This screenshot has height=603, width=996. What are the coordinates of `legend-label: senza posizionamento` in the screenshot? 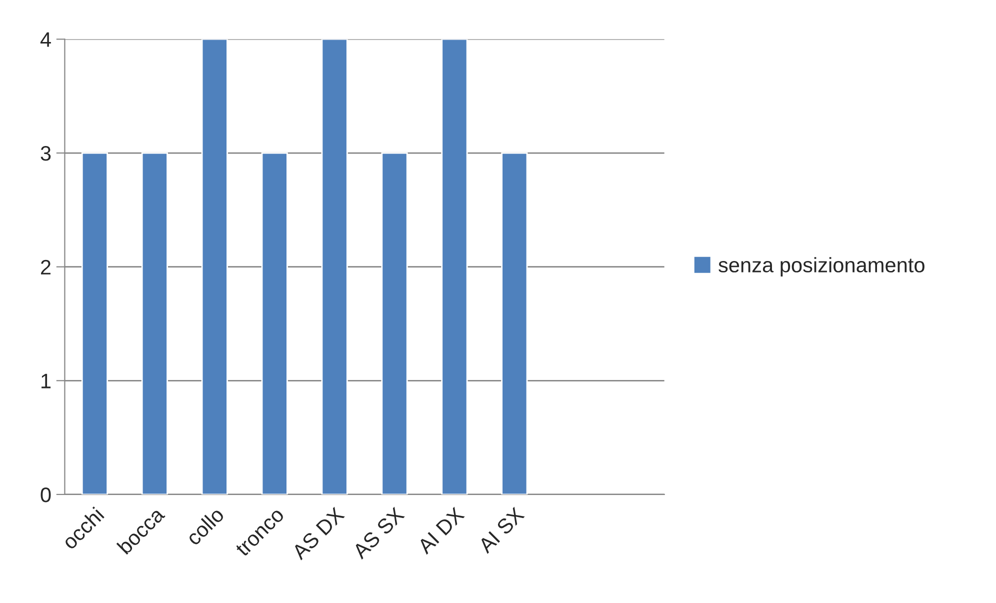 It's located at (821, 267).